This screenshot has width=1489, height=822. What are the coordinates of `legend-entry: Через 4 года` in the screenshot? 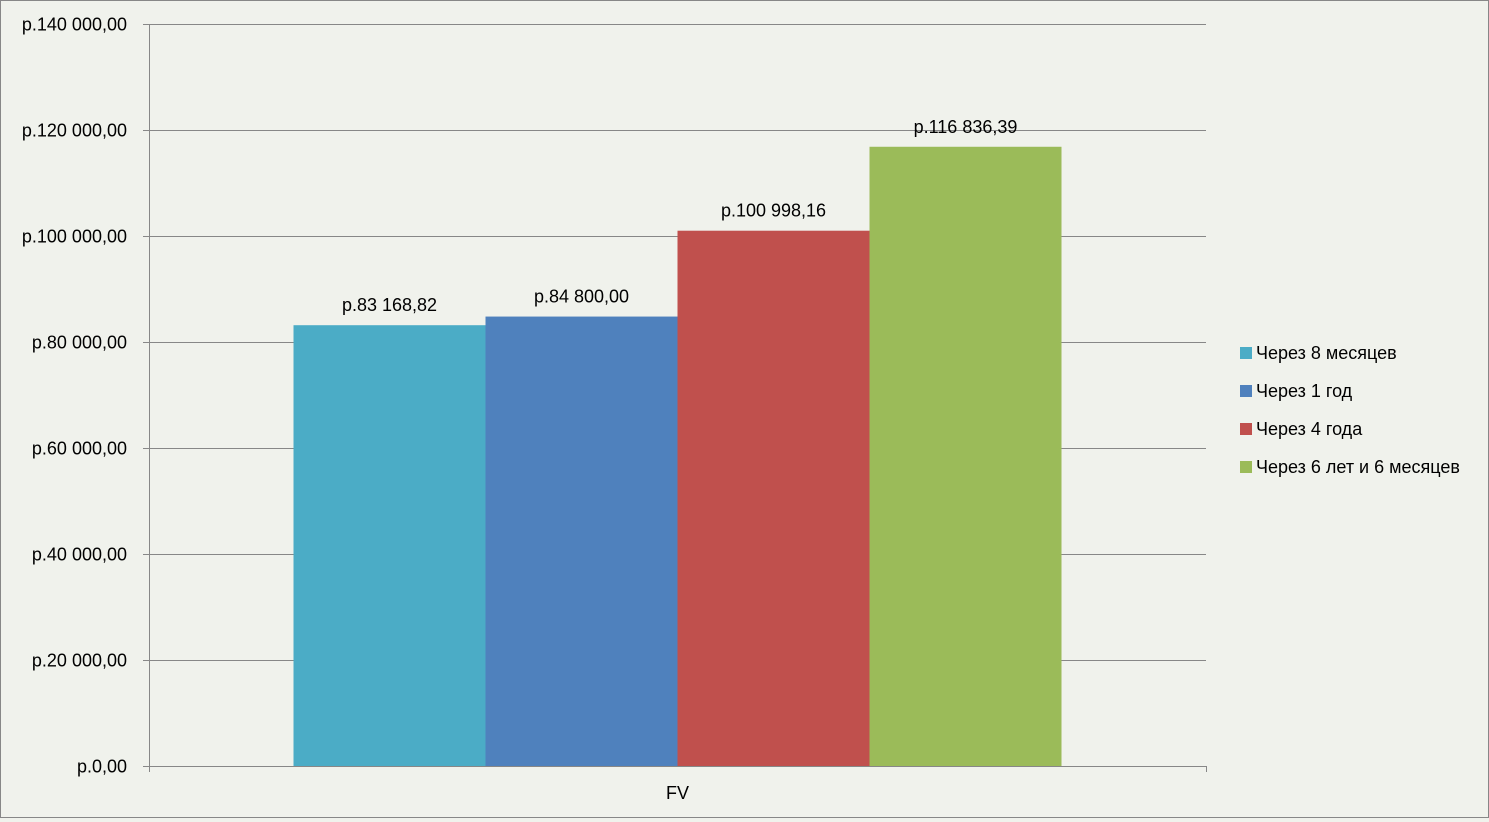 It's located at (1309, 429).